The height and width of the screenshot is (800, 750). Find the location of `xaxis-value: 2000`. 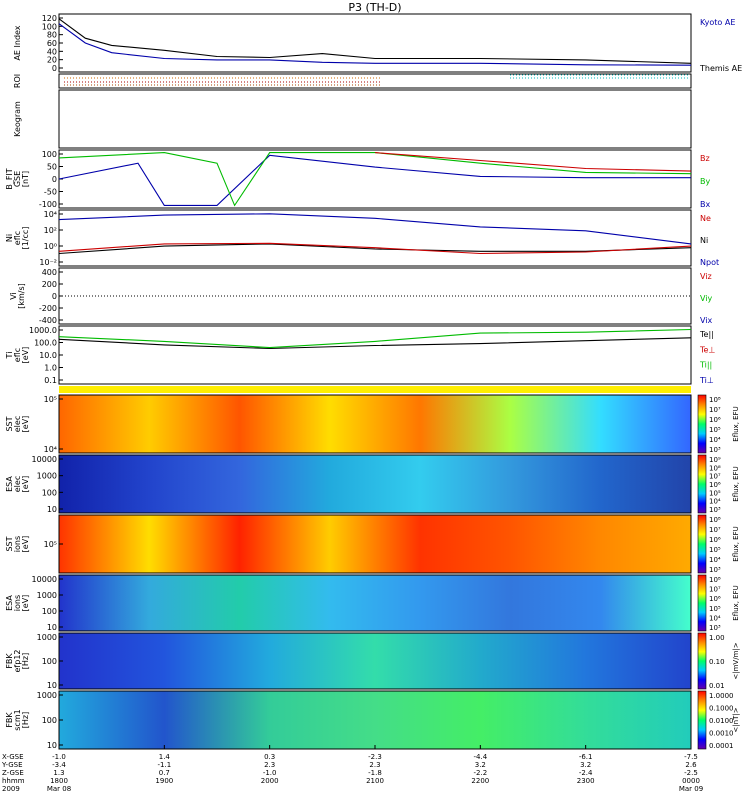

xaxis-value: 2000 is located at coordinates (270, 781).